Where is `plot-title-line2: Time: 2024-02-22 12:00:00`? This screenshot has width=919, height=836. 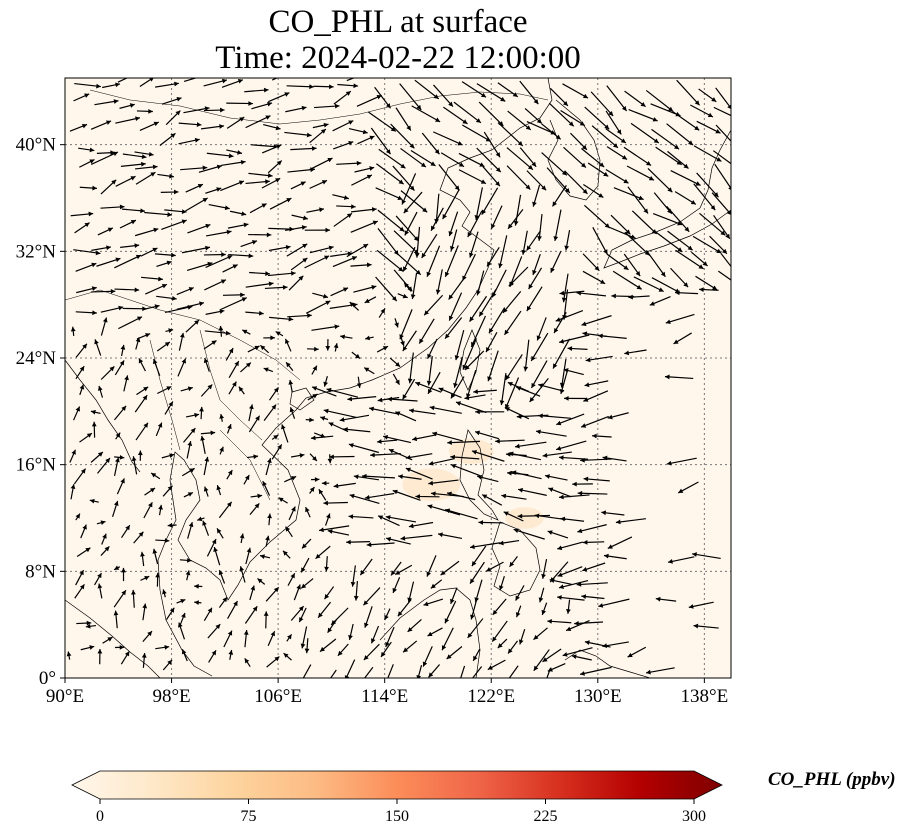 plot-title-line2: Time: 2024-02-22 12:00:00 is located at coordinates (398, 58).